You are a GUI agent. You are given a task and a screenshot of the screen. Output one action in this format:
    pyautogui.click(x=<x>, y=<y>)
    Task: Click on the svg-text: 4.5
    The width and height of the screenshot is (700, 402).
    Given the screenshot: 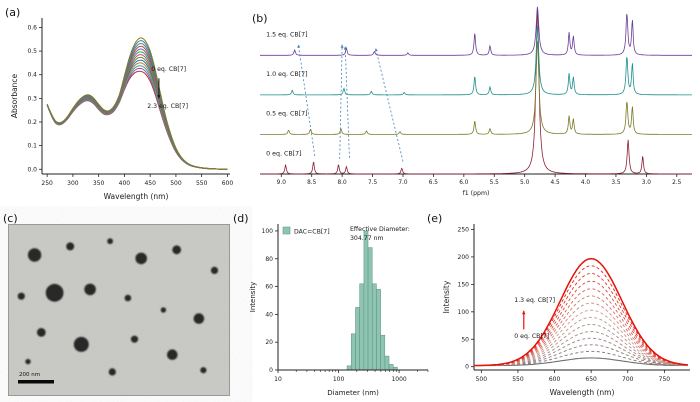 What is the action you would take?
    pyautogui.click(x=555, y=183)
    